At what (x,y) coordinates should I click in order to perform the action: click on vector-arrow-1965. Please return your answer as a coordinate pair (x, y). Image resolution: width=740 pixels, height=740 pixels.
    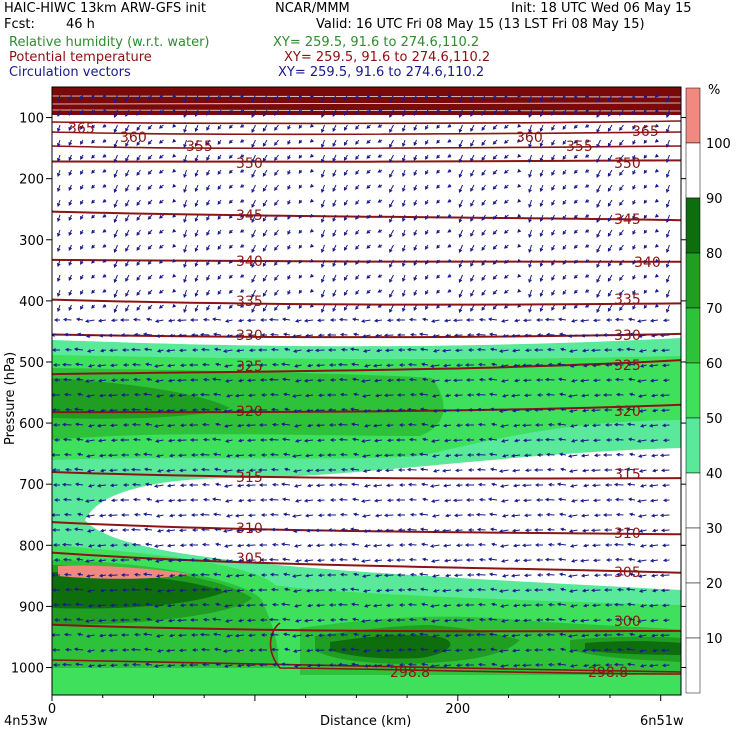
    Looking at the image, I should click on (296, 636).